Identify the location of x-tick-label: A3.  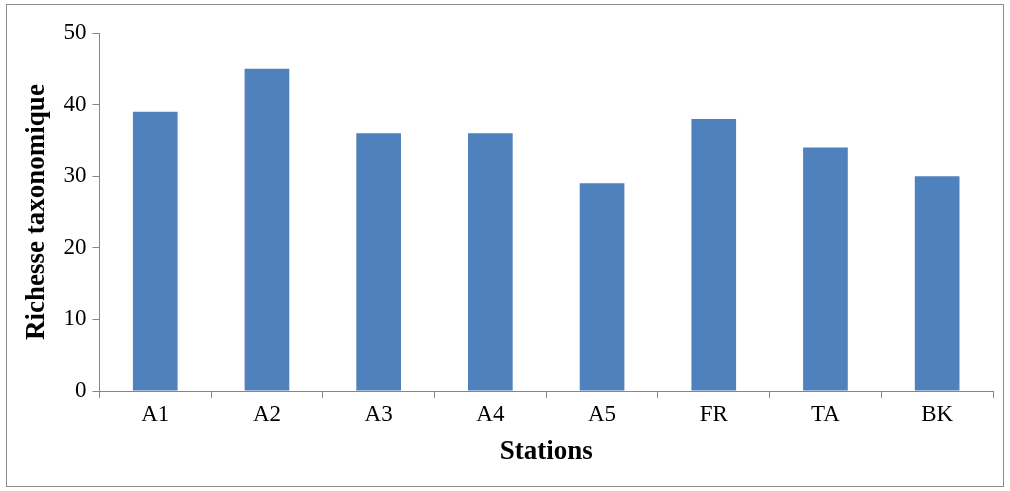
(378, 413).